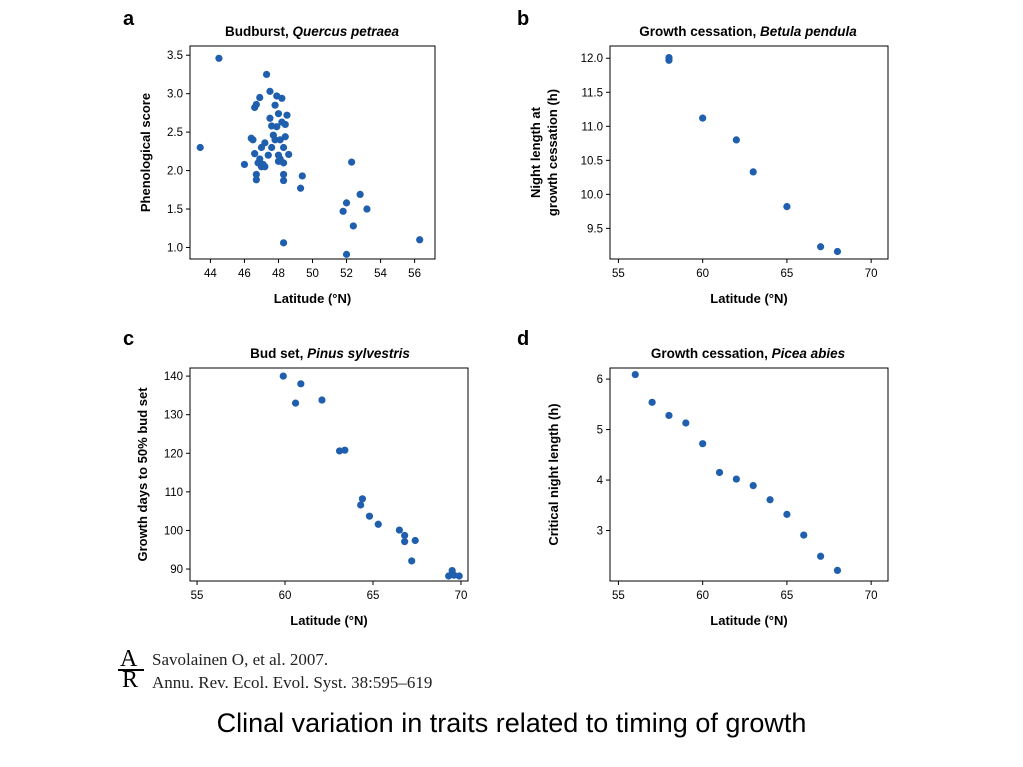  What do you see at coordinates (600, 431) in the screenshot?
I see `y-tick-label: 5` at bounding box center [600, 431].